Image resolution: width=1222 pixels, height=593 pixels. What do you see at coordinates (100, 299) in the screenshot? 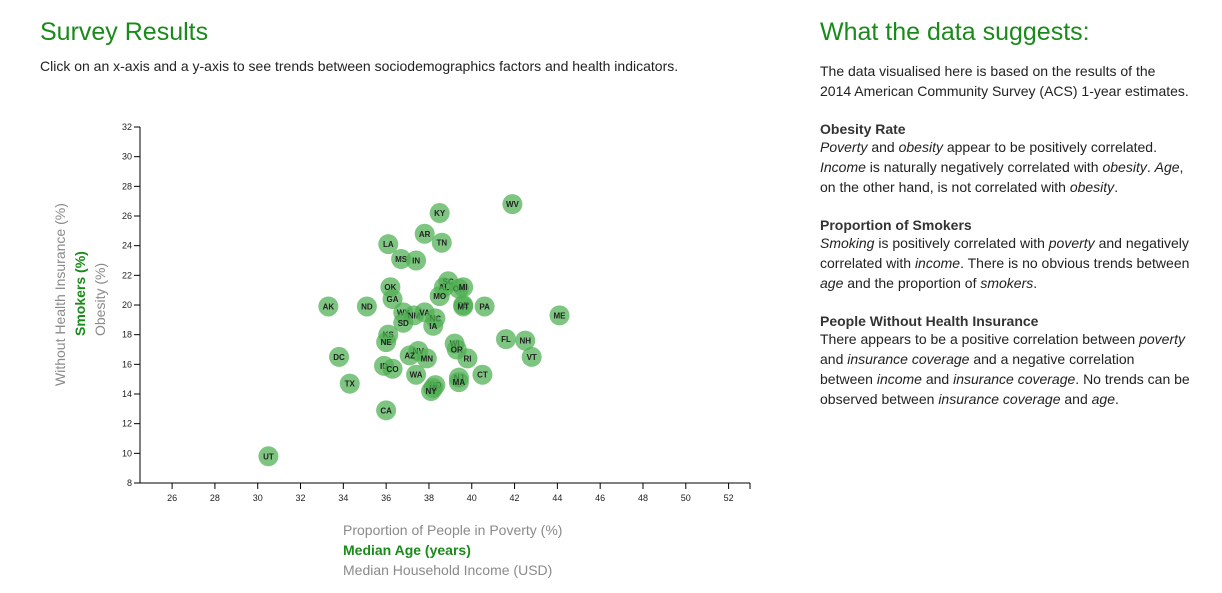
I see `y-axis-option-obesity: Obesity (%)` at bounding box center [100, 299].